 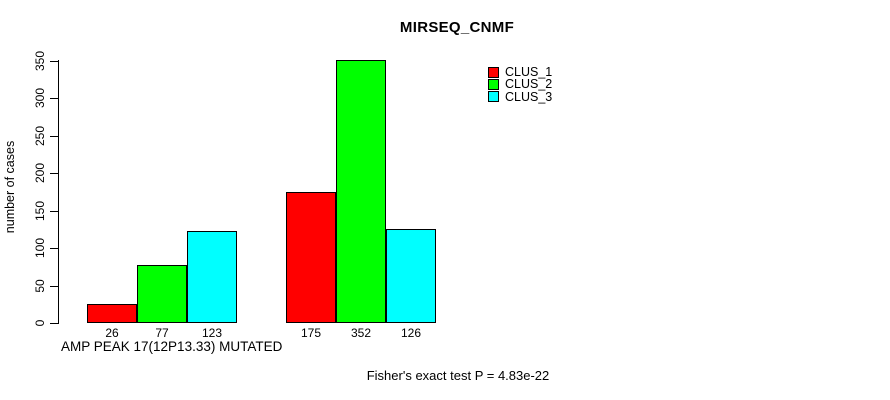 I want to click on y-axis-tick-label: 150, so click(x=40, y=211).